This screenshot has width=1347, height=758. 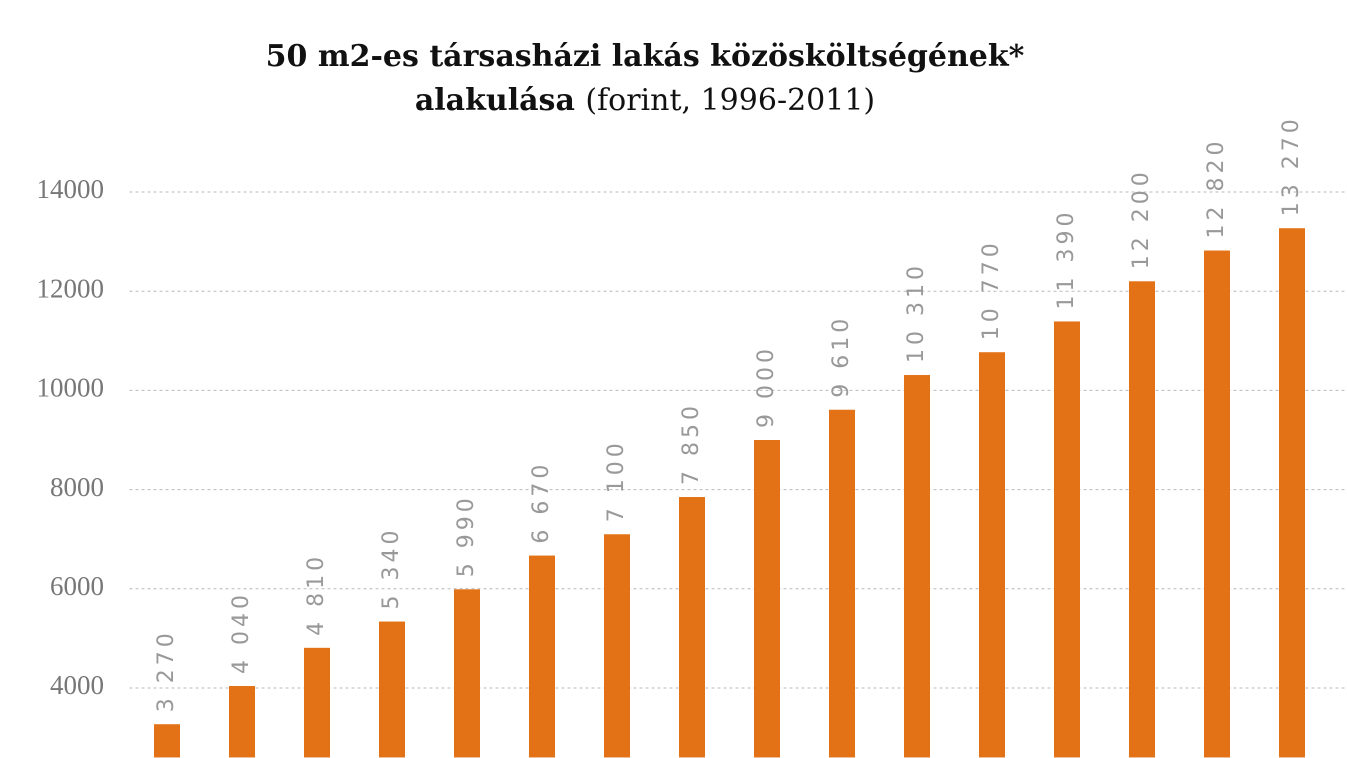 I want to click on value-label: 4 810, so click(x=316, y=594).